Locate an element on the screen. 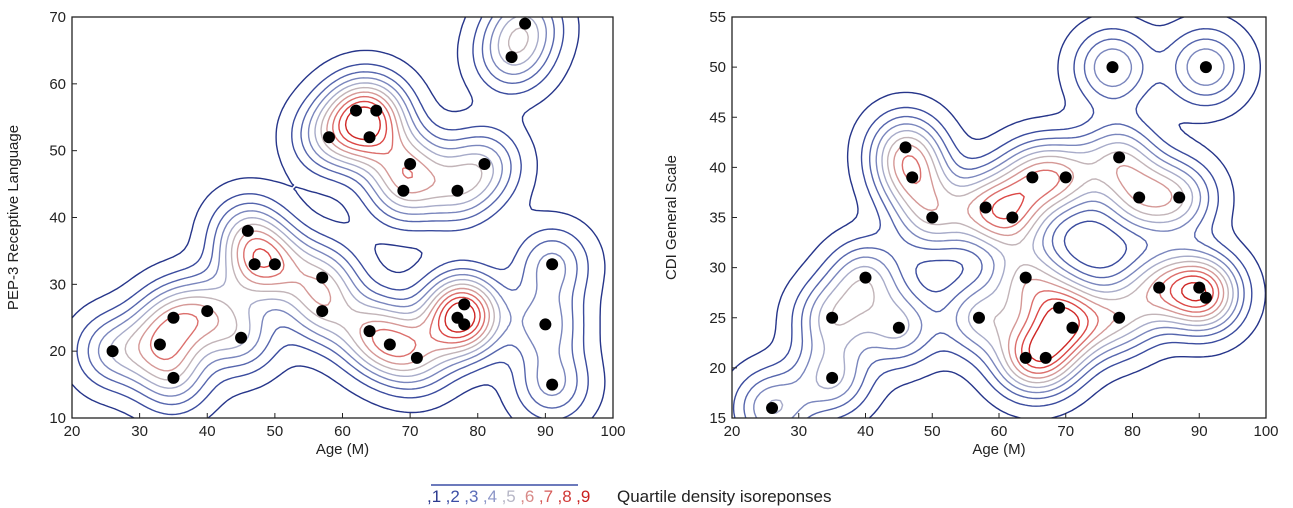 This screenshot has width=1293, height=508. legend-num-4: ,4 is located at coordinates (490, 496).